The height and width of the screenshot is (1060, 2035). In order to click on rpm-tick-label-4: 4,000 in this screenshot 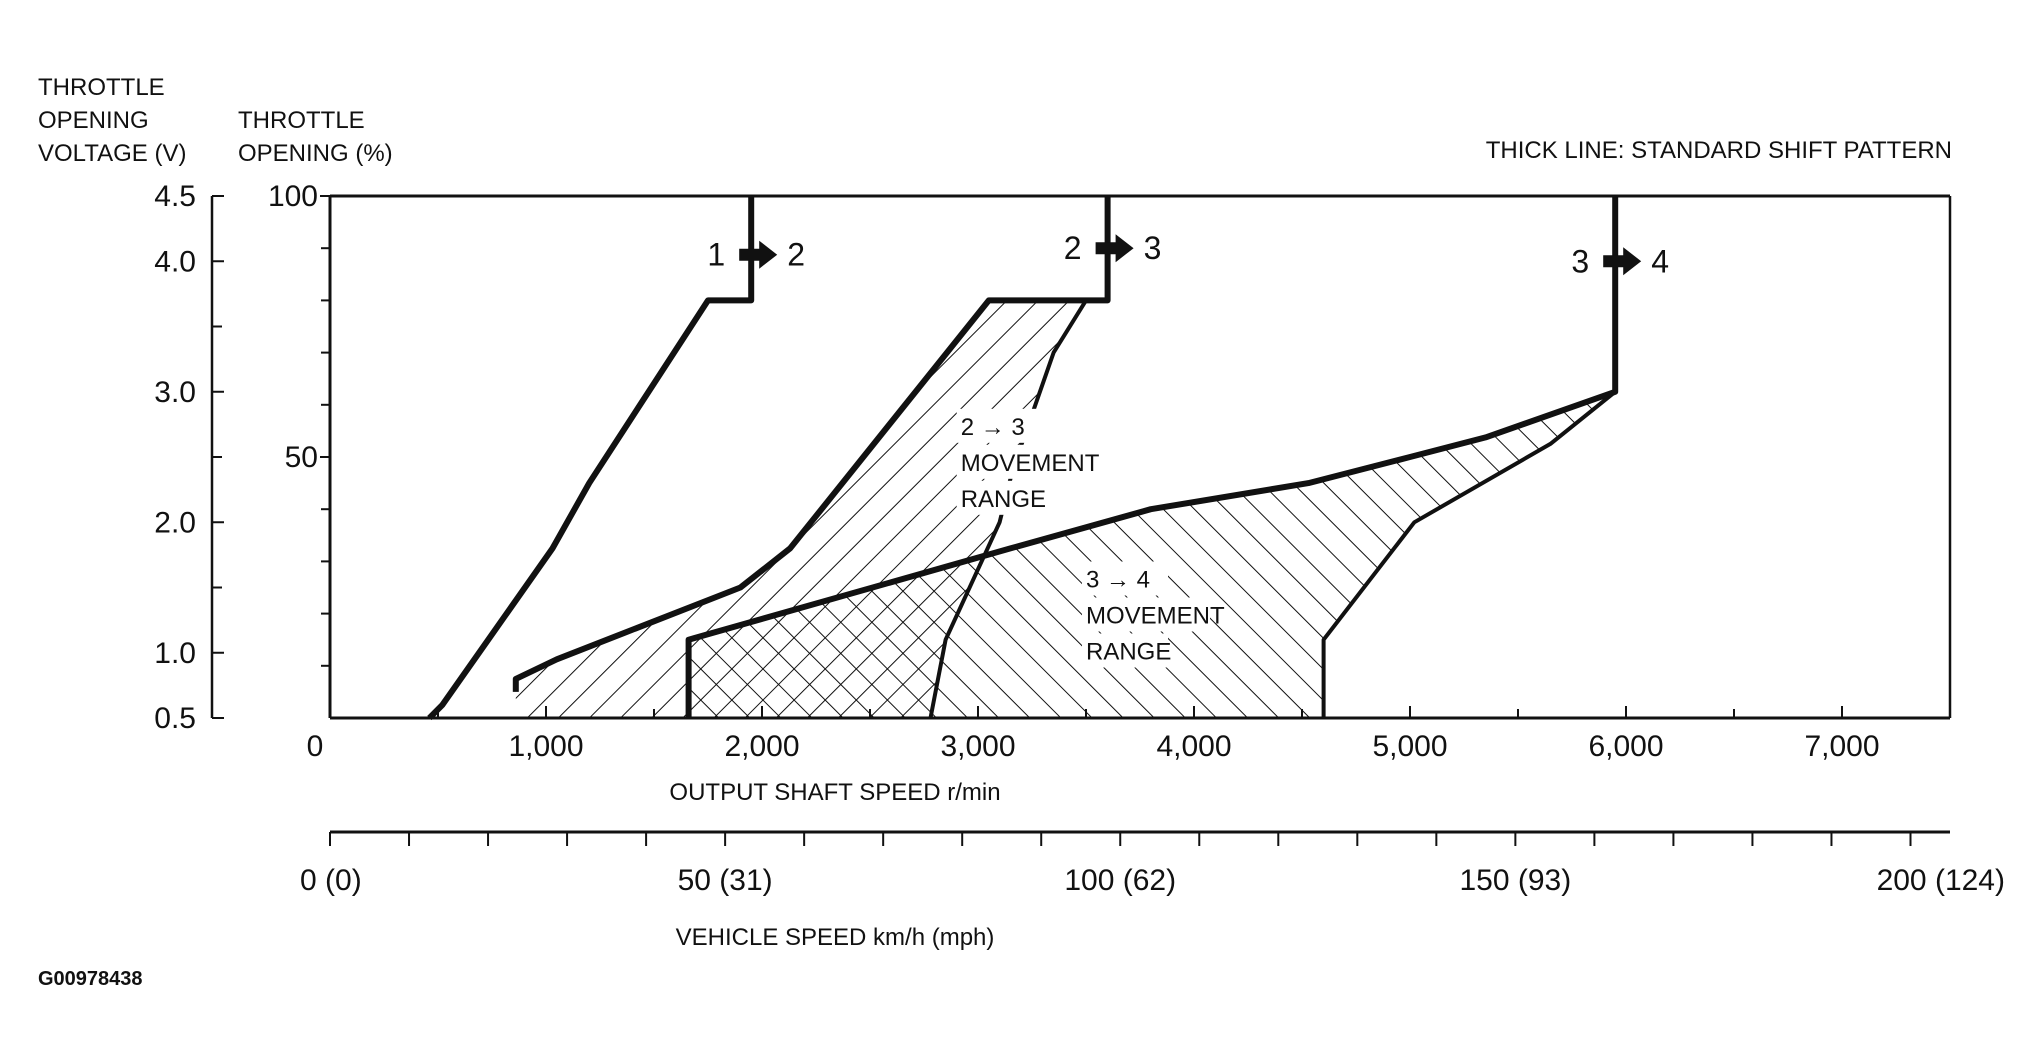, I will do `click(1193, 746)`.